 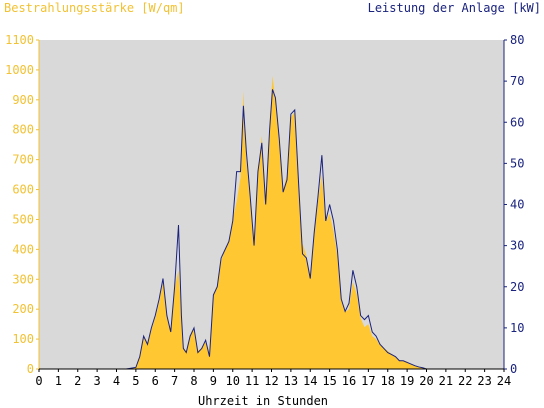 I want to click on right-axis-ticks: 0 10 20 30 40 50 60 70 80, so click(x=514, y=204).